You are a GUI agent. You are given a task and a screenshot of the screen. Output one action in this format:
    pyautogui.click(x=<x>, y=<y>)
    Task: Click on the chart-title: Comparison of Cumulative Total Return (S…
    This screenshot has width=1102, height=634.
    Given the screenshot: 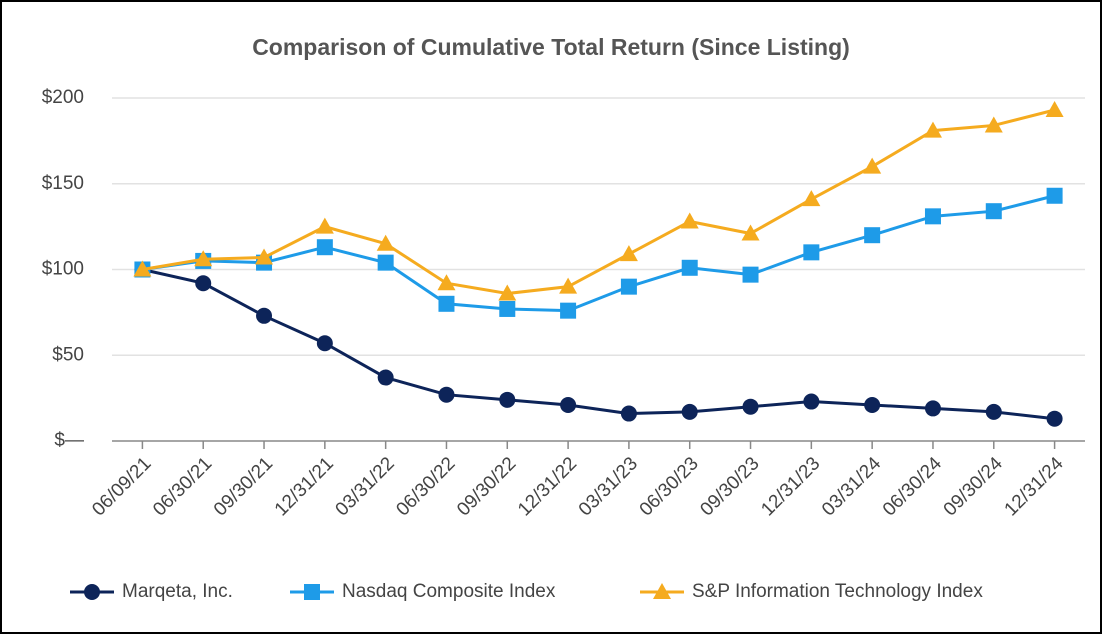 What is the action you would take?
    pyautogui.click(x=551, y=47)
    